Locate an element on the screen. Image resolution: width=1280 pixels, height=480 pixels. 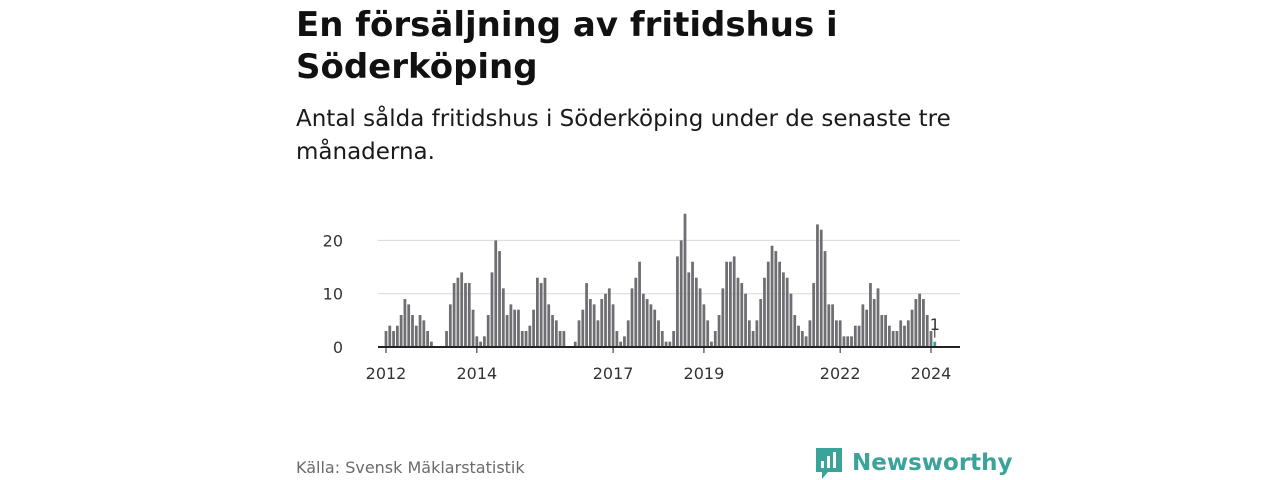
chart-annotations: 1 is located at coordinates (935, 326).